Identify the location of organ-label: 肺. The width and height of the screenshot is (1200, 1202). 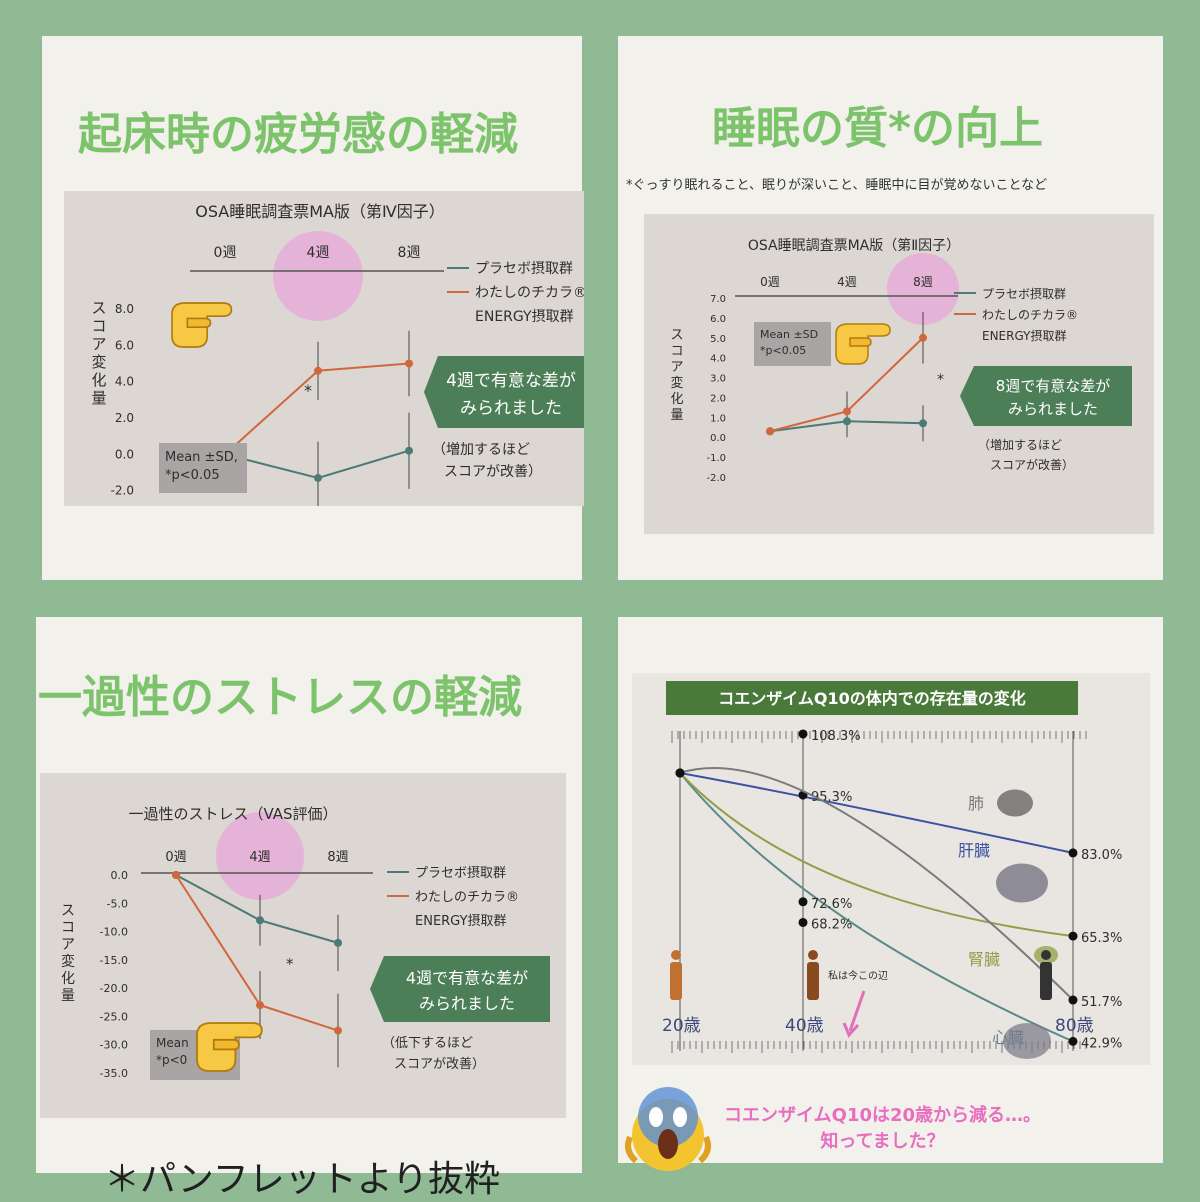
(976, 803).